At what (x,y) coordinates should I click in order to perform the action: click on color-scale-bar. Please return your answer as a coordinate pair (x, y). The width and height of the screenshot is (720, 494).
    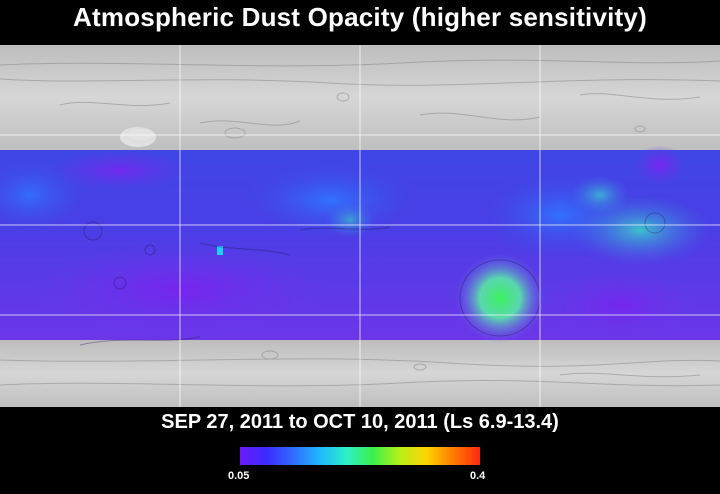
    Looking at the image, I should click on (360, 456).